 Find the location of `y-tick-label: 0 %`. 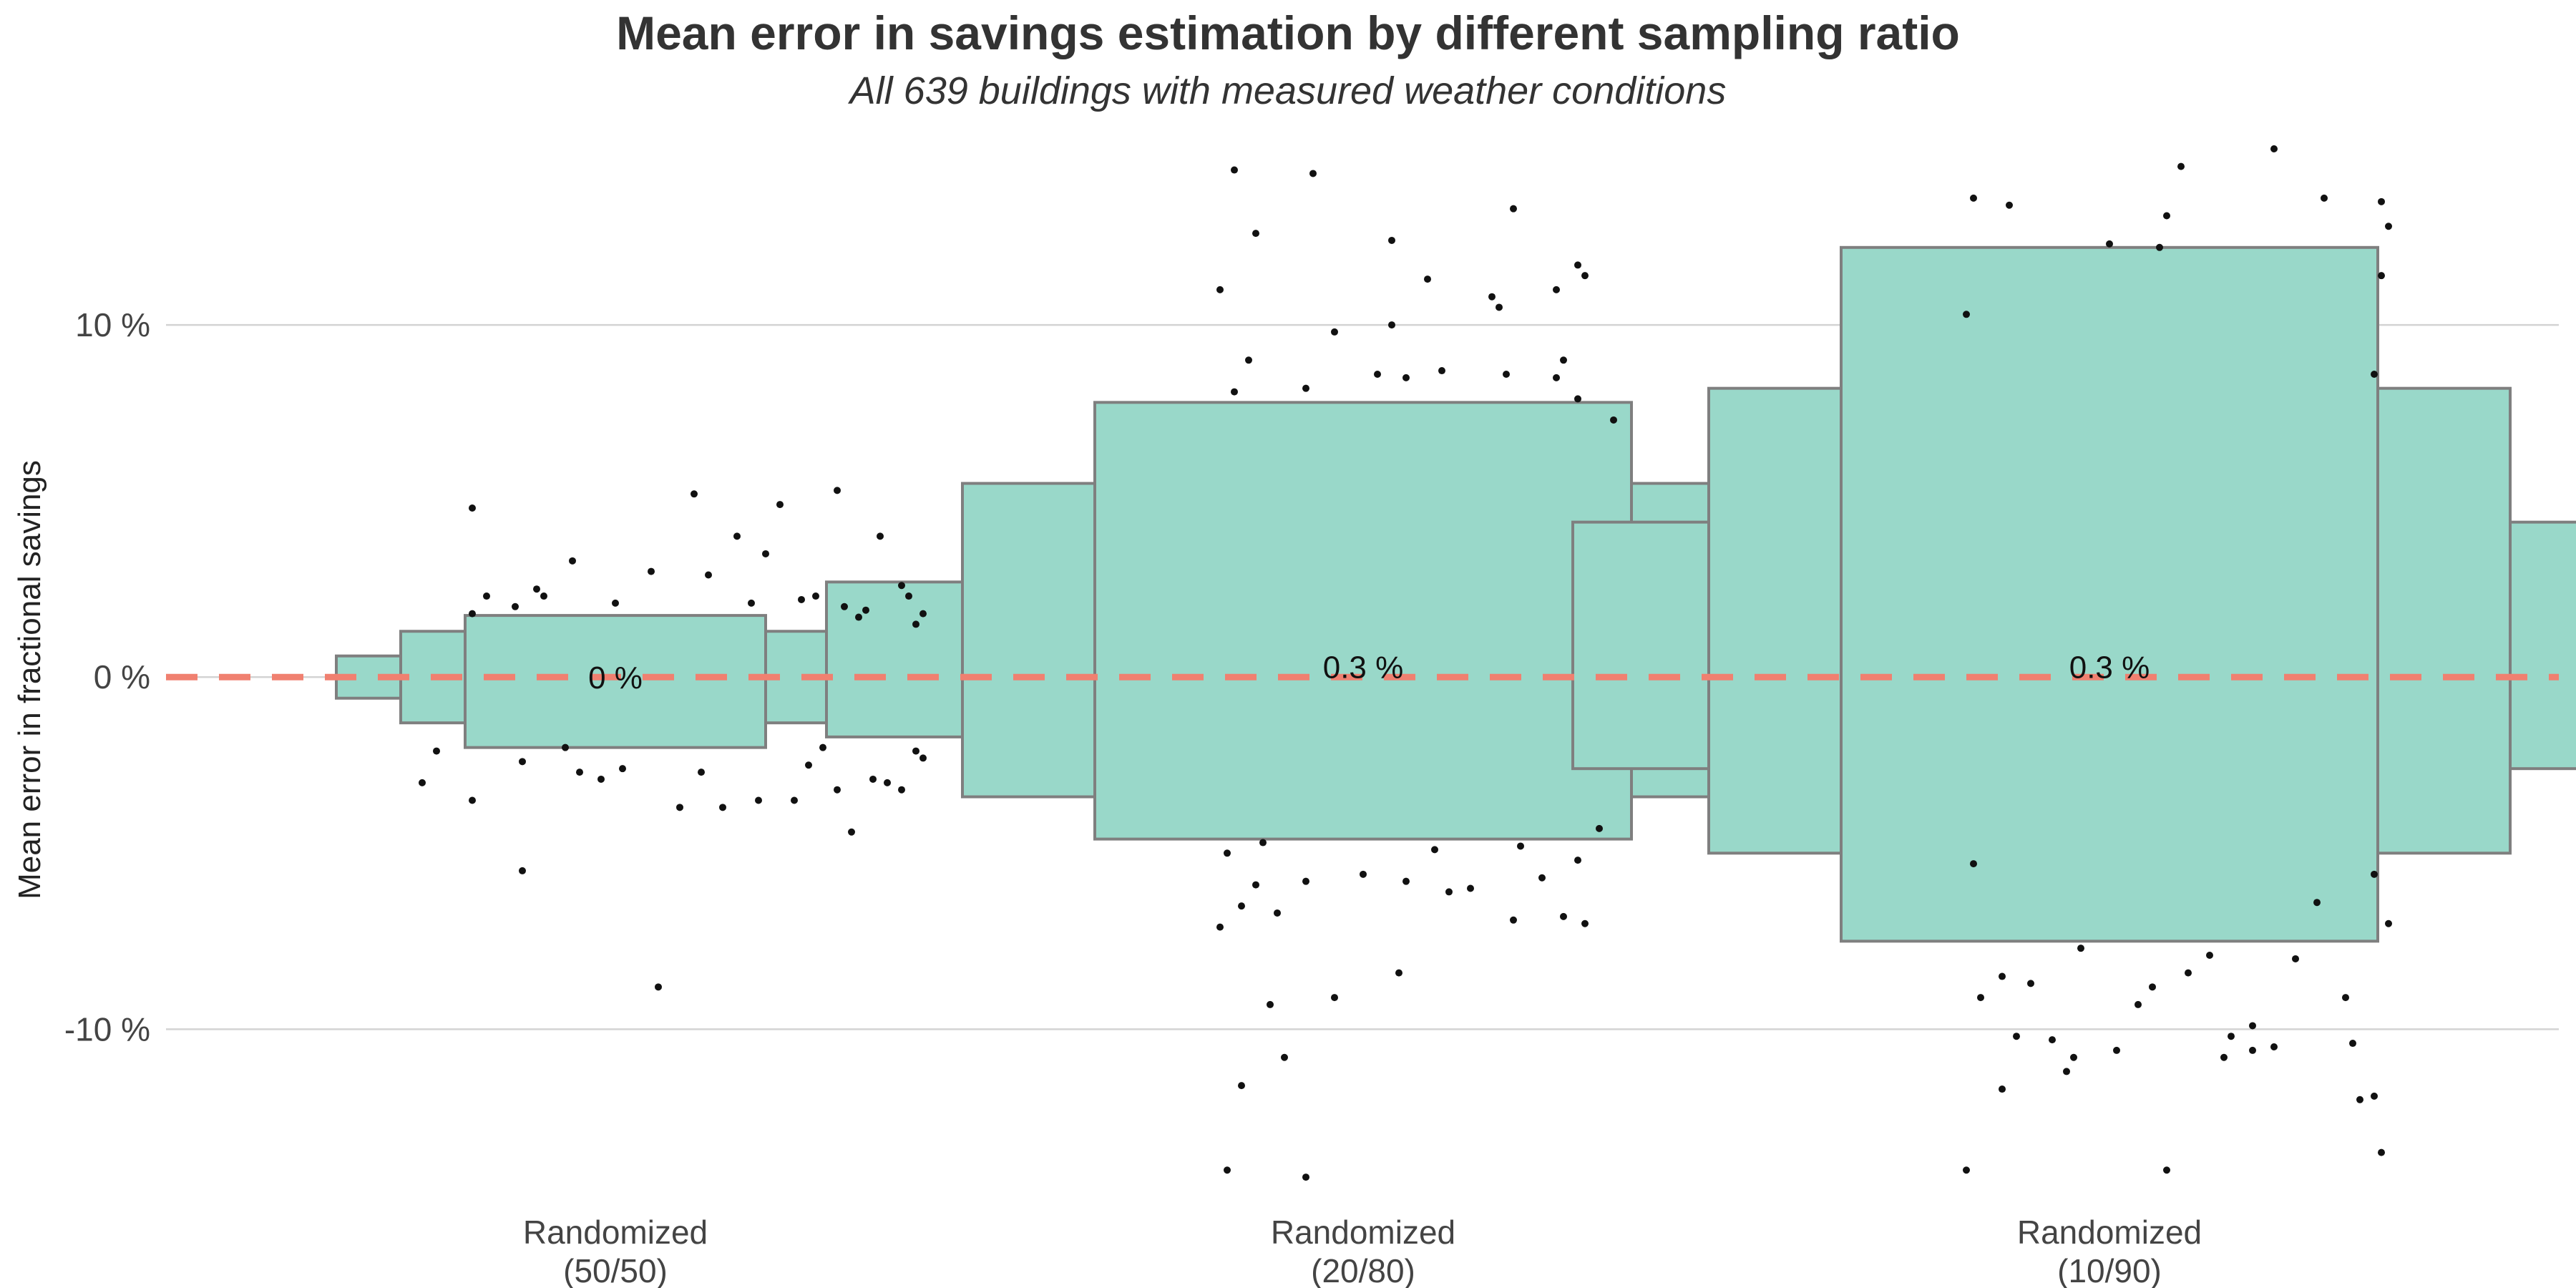

y-tick-label: 0 % is located at coordinates (122, 677).